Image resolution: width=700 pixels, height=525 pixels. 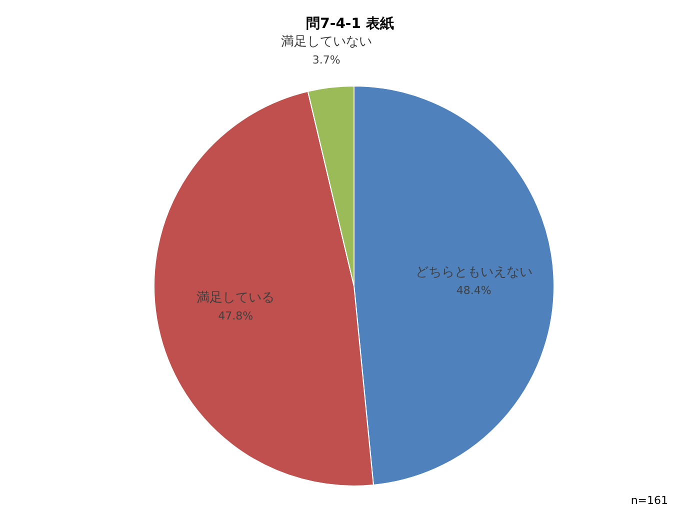 I want to click on data-label: 3.7%, so click(x=326, y=60).